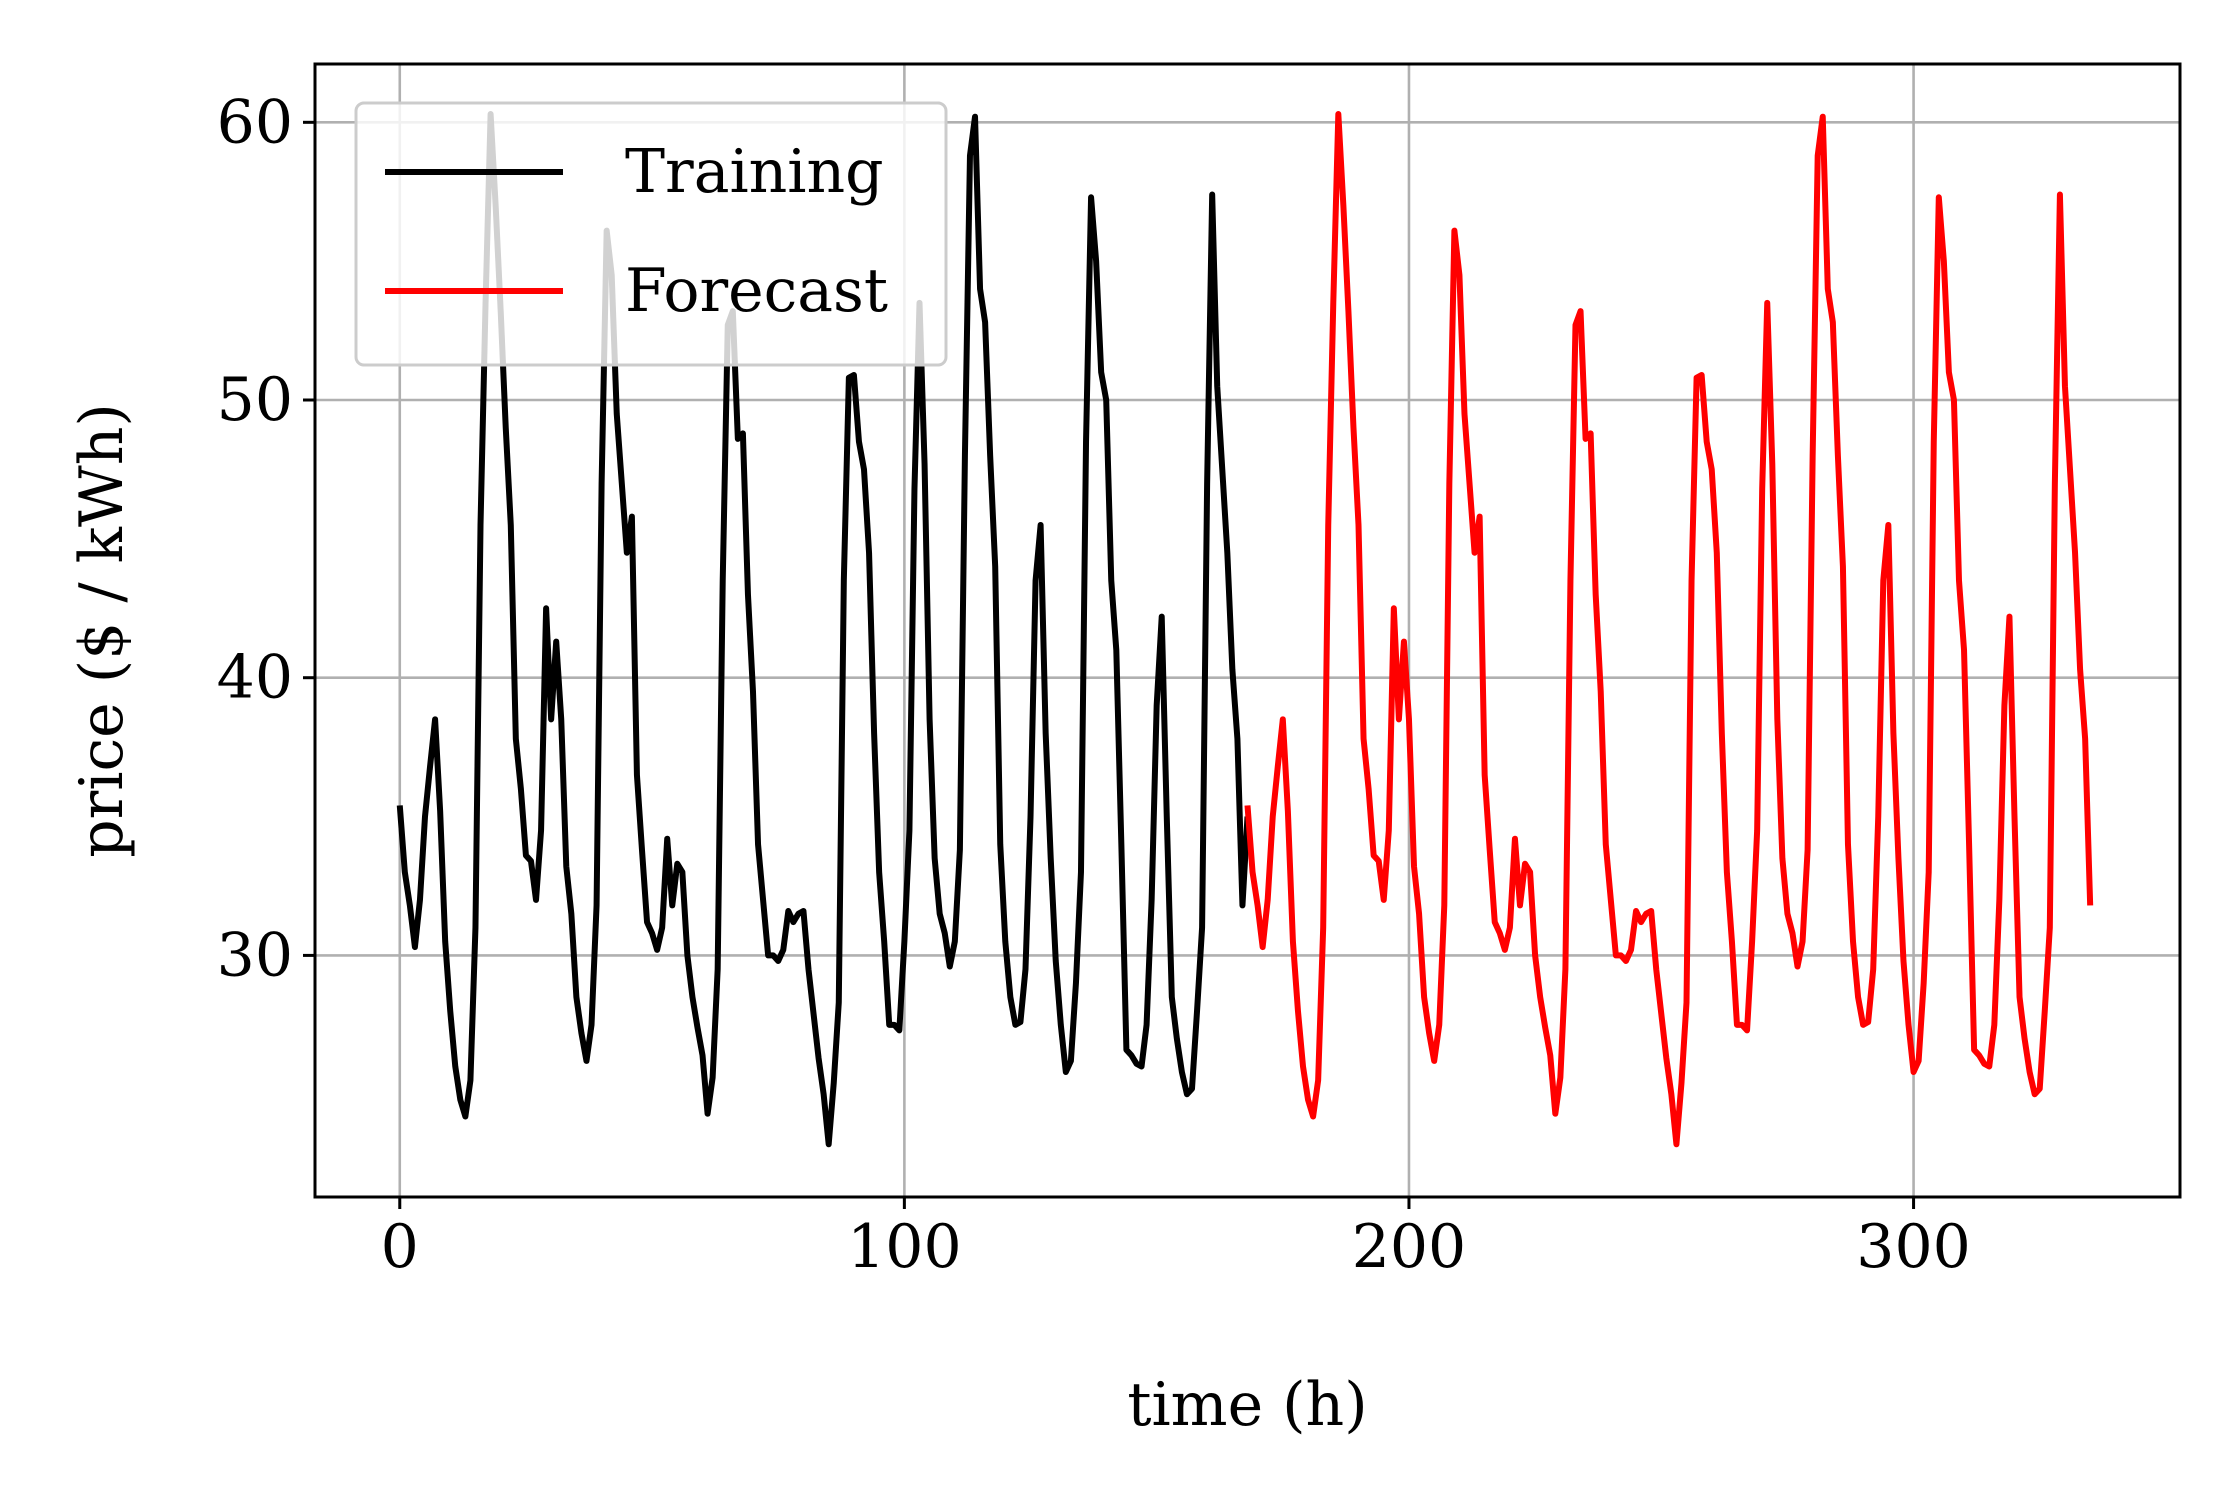 The image size is (2236, 1495). Describe the element at coordinates (1176, 1239) in the screenshot. I see `x-axis-ticks: 0 100 200 300` at that location.